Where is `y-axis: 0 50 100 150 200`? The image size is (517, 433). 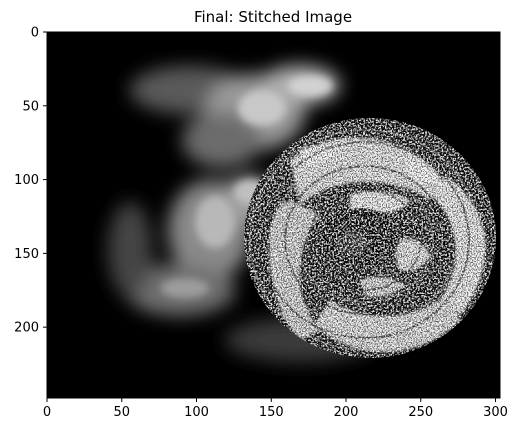 y-axis: 0 50 100 150 200 is located at coordinates (30, 181).